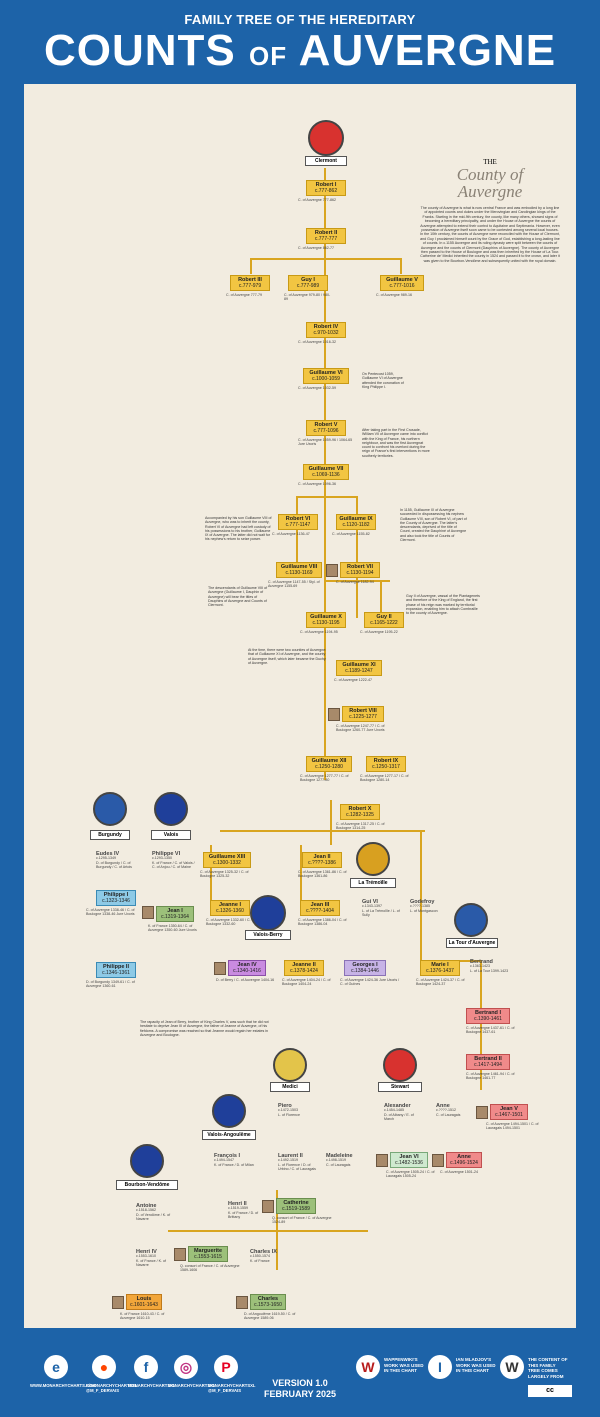 The height and width of the screenshot is (1417, 600). What do you see at coordinates (268, 1302) in the screenshot?
I see `person-charles: Charles c.1573-1650` at bounding box center [268, 1302].